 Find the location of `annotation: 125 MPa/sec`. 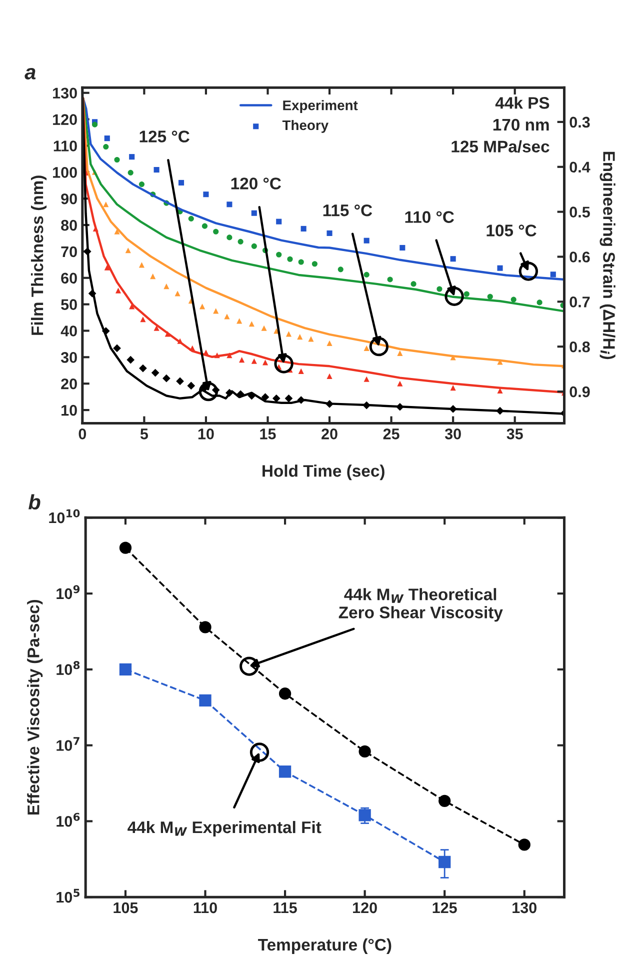

annotation: 125 MPa/sec is located at coordinates (501, 146).